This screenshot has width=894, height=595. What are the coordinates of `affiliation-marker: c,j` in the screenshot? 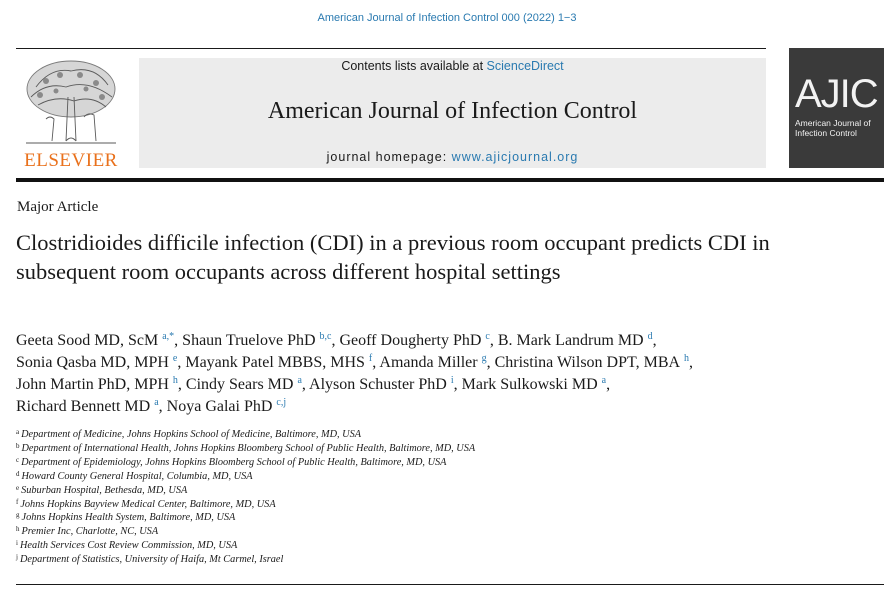 It's located at (281, 402).